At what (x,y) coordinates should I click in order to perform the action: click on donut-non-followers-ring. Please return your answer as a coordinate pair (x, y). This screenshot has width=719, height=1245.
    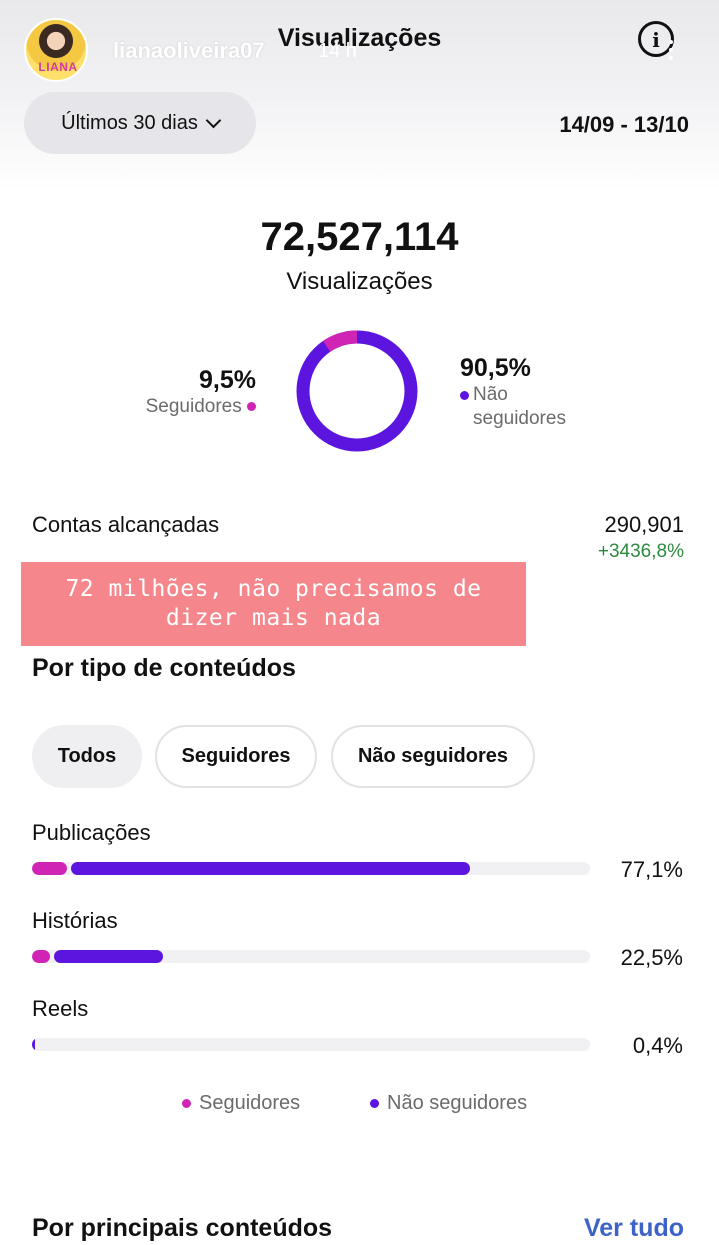
    Looking at the image, I should click on (357, 391).